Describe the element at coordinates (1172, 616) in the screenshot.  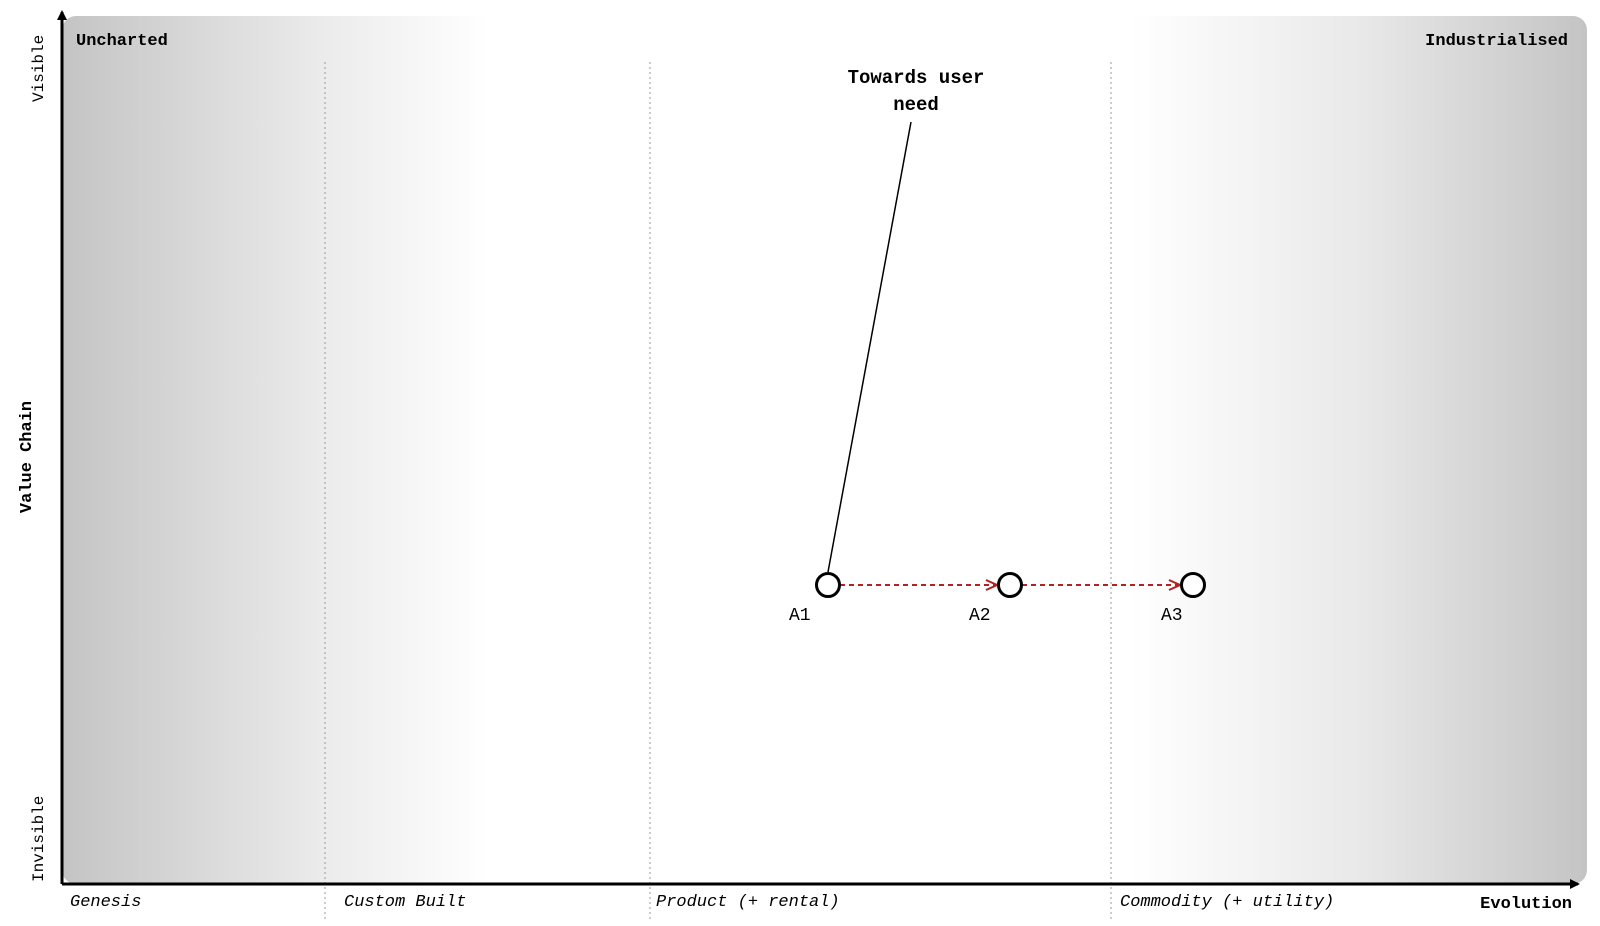
I see `component-label-a3: A3` at that location.